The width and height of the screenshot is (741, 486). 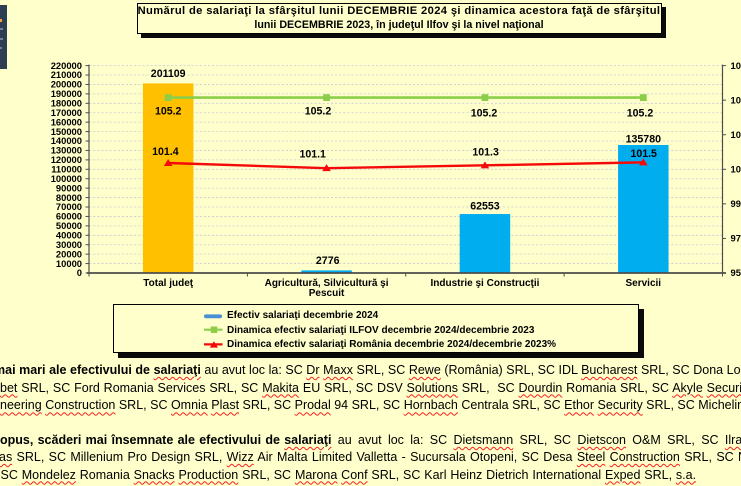 I want to click on svg-text: 220000, so click(x=66, y=65).